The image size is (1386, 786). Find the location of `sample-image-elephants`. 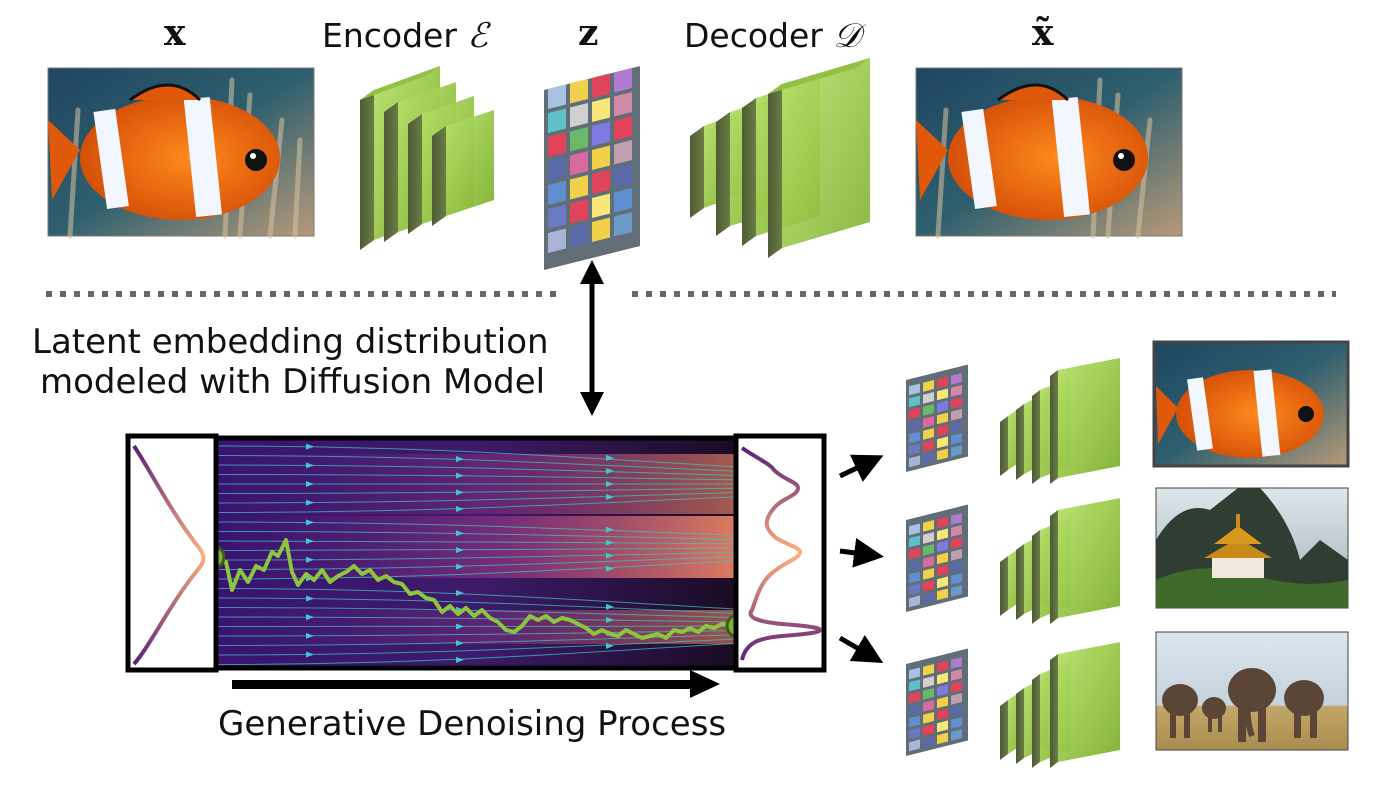

sample-image-elephants is located at coordinates (1252, 691).